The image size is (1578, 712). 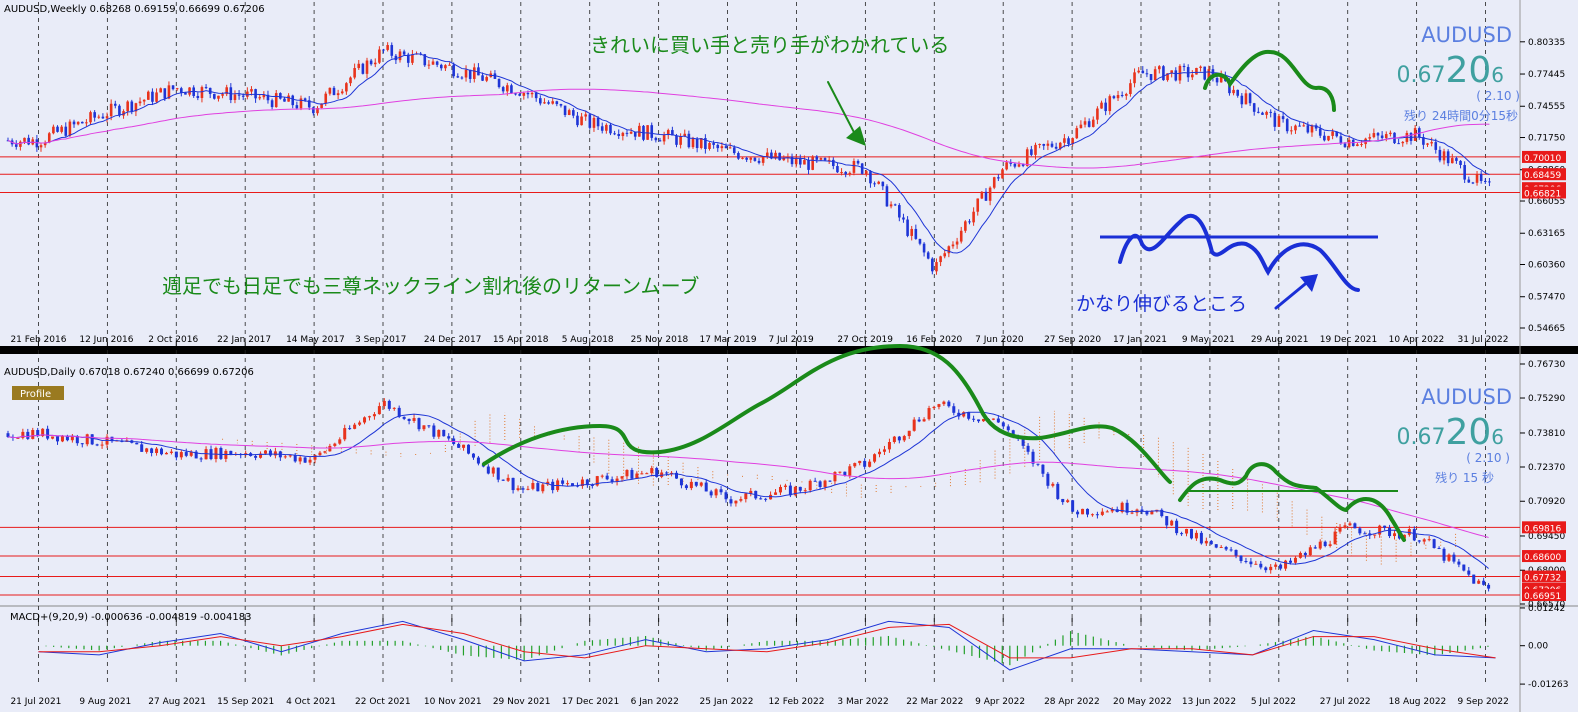 I want to click on annotation-return-move: 週足でも日足でも三尊ネックライン割れ後のリターンムーブ, so click(x=430, y=286).